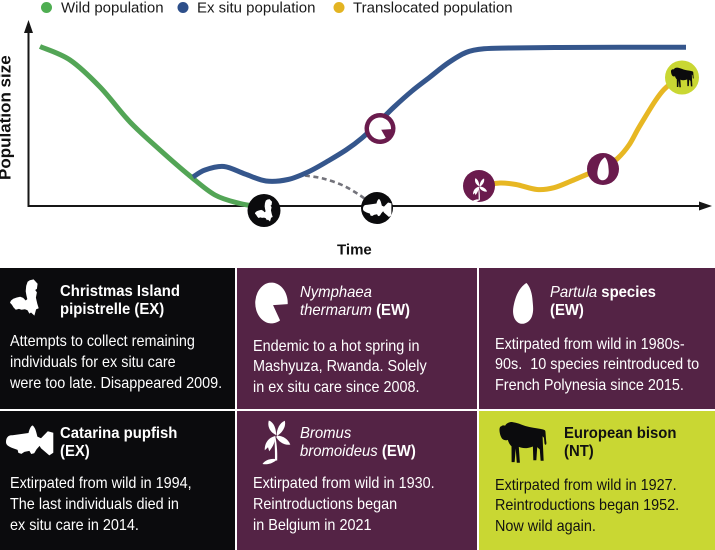  I want to click on svg-text: Population size, so click(7, 117).